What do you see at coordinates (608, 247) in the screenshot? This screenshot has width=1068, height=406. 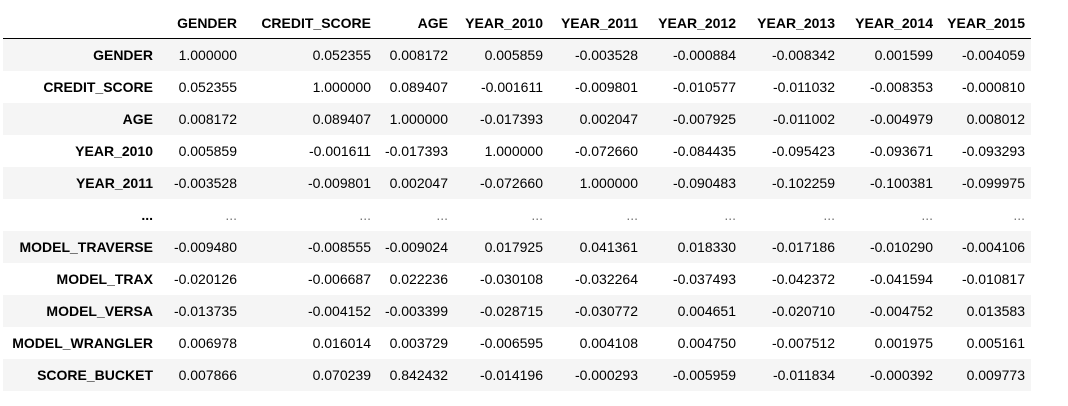 I see `table-cell: 0.041361` at bounding box center [608, 247].